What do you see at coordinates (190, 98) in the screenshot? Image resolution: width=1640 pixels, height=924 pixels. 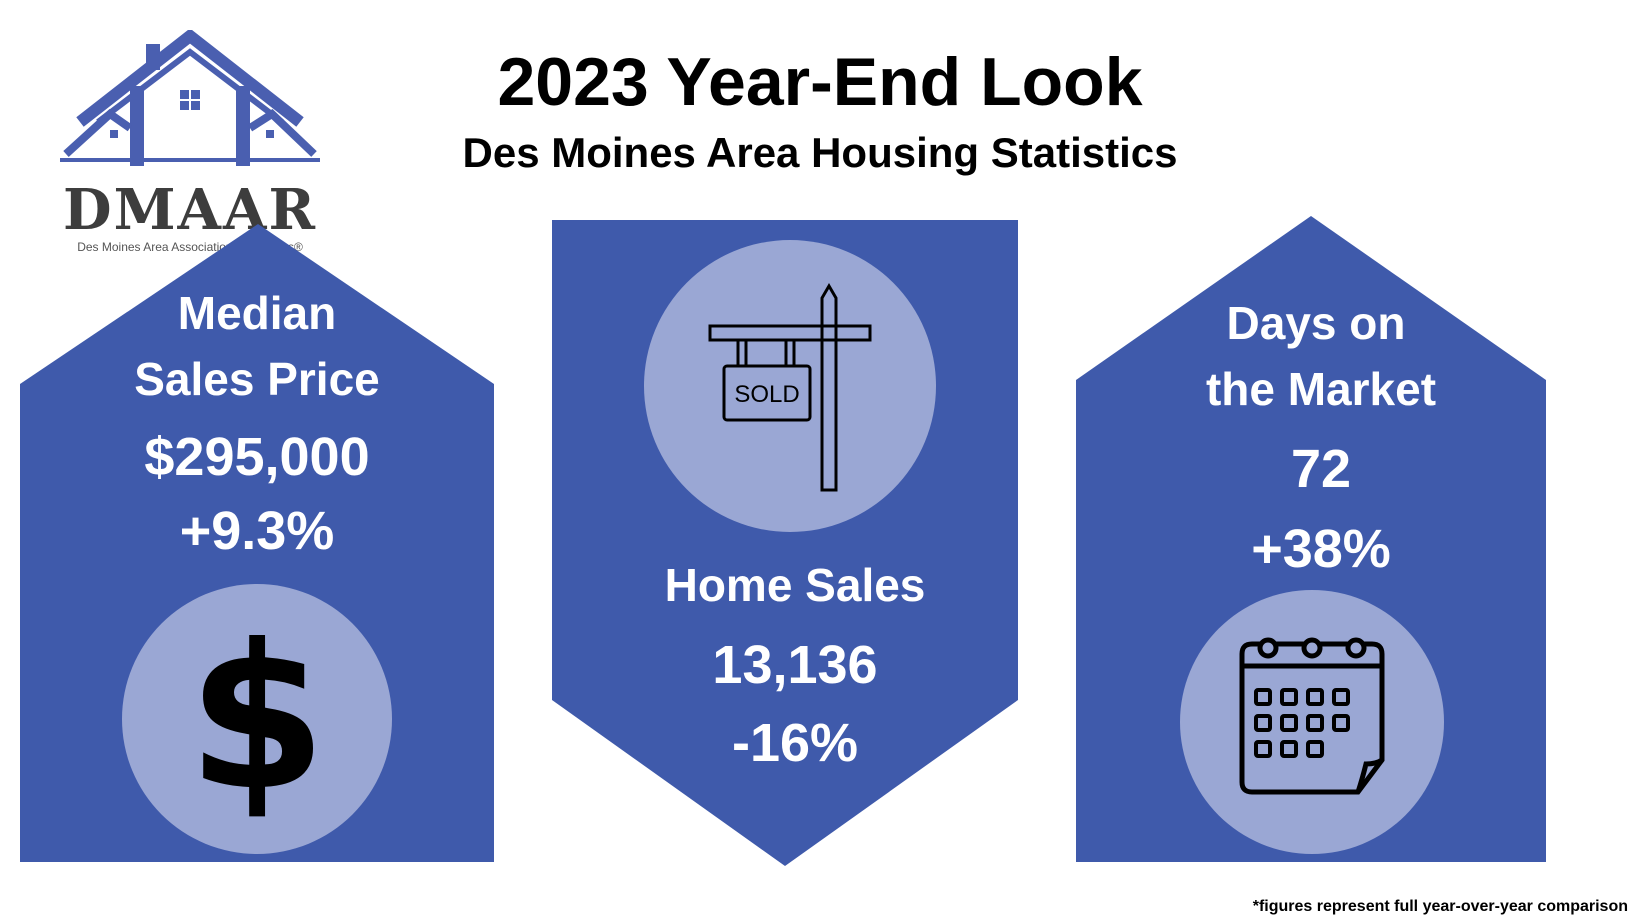 I see `house-roof-icon` at bounding box center [190, 98].